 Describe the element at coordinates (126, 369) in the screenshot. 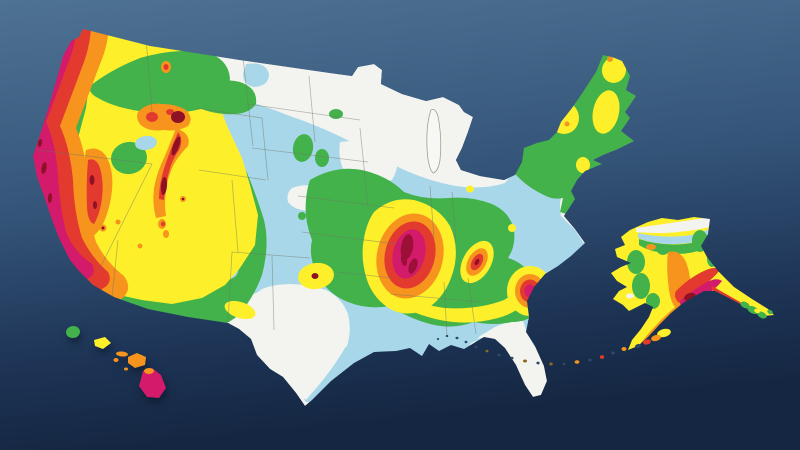

I see `hawaii-kahoolawe` at that location.